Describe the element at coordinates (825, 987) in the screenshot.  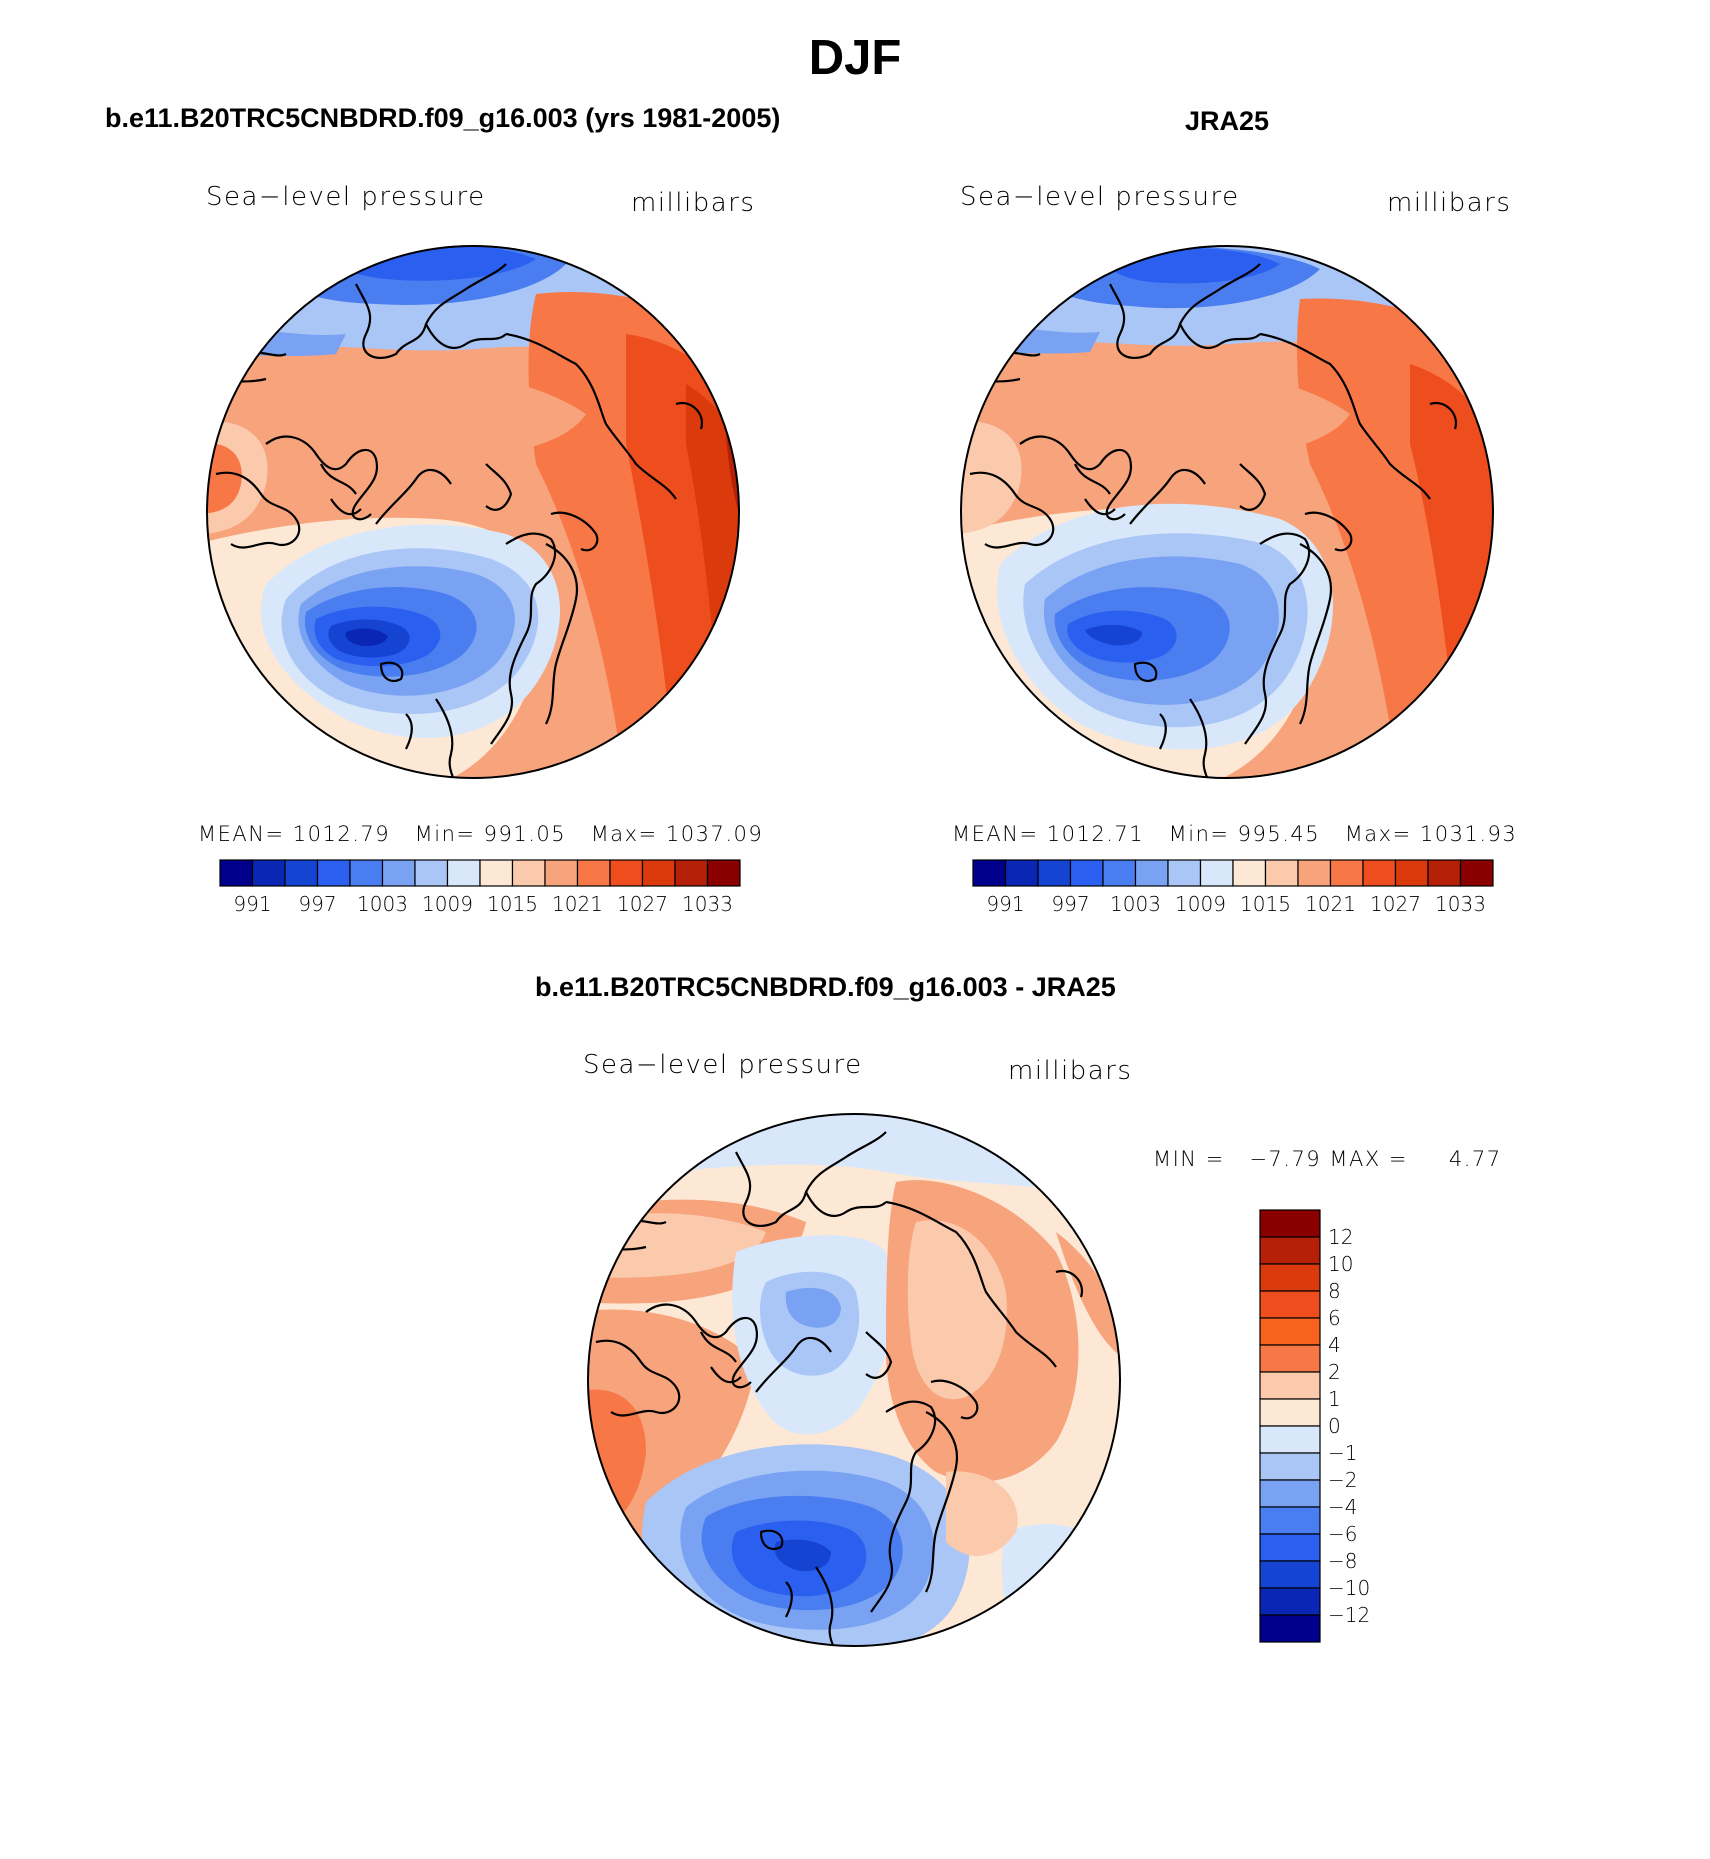
I see `difference-title: b.e11.B20TRC5CNBDRD.f09_g16.003 - JRA25` at that location.